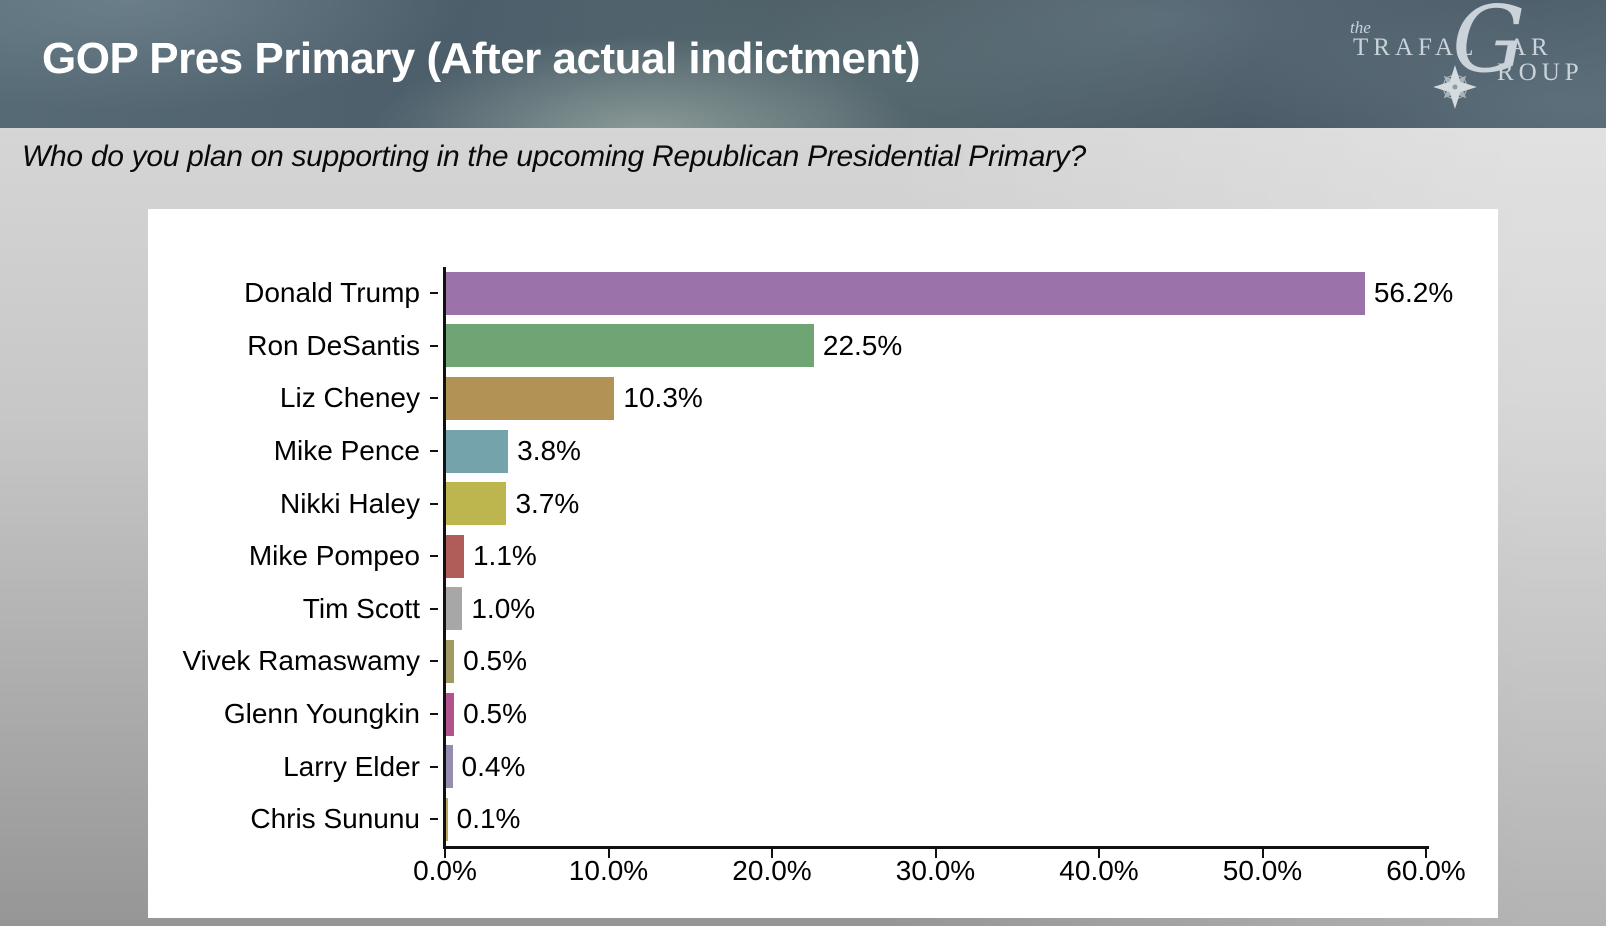 The height and width of the screenshot is (926, 1606). I want to click on chart-row: Larry Elder 0.4%, so click(823, 766).